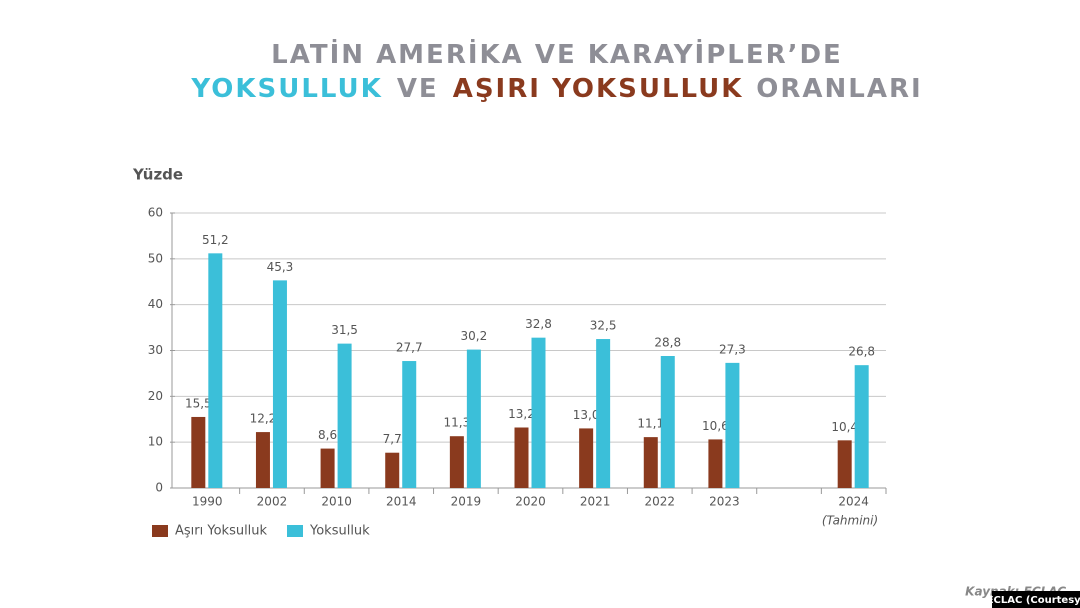  What do you see at coordinates (155, 350) in the screenshot?
I see `y-tick-label: 30` at bounding box center [155, 350].